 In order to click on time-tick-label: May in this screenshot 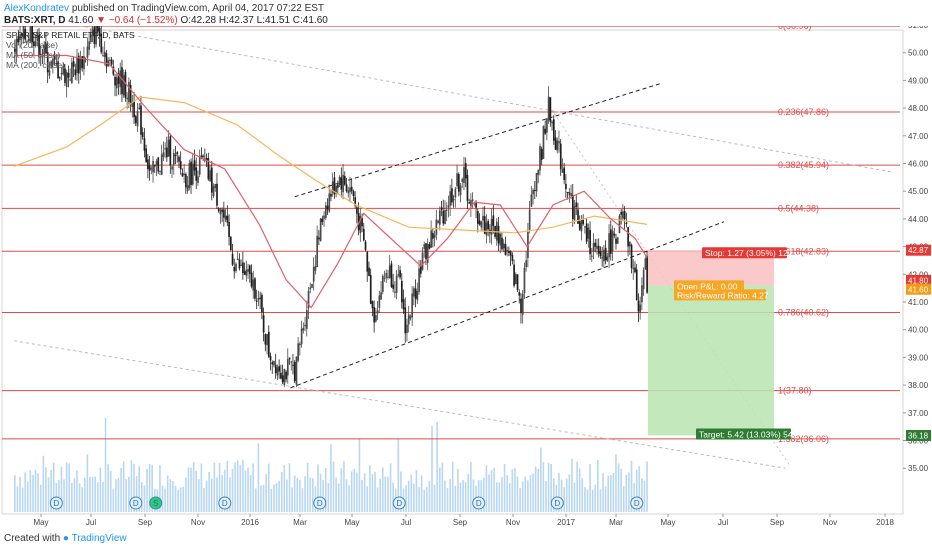, I will do `click(667, 522)`.